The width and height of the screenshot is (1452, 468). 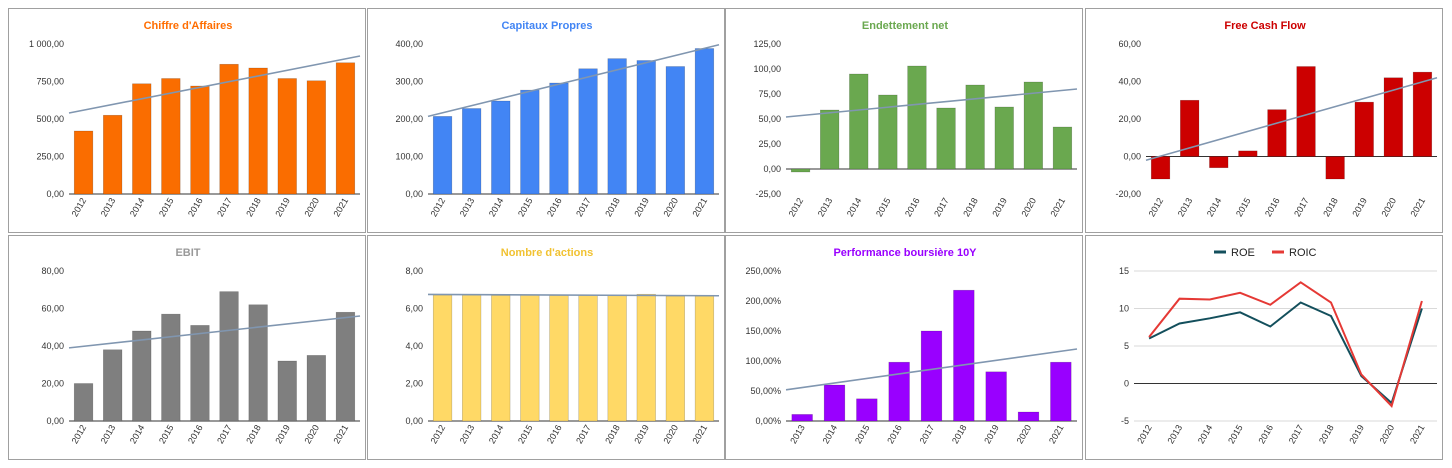 I want to click on y-tick-label: 50,00%, so click(x=765, y=391).